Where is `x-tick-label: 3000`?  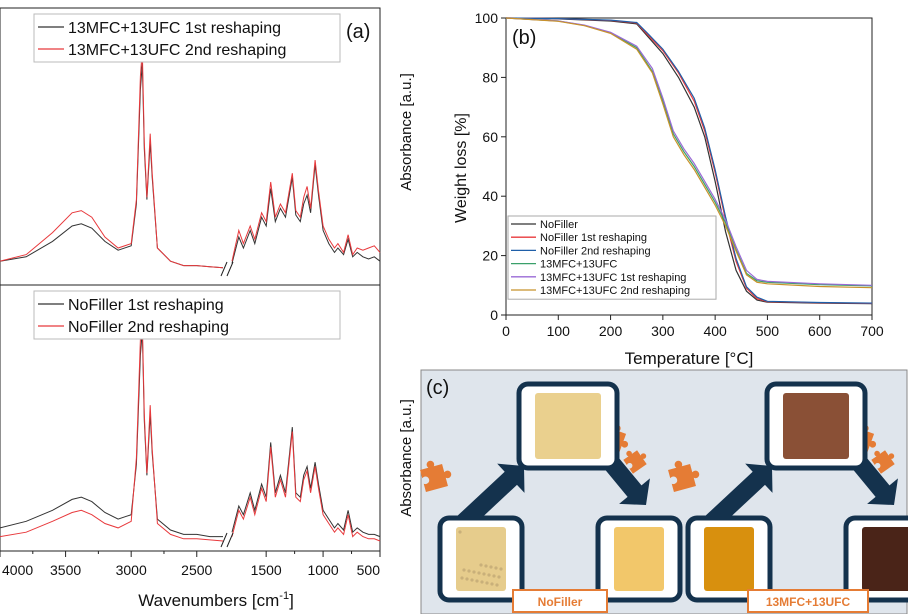 x-tick-label: 3000 is located at coordinates (131, 570).